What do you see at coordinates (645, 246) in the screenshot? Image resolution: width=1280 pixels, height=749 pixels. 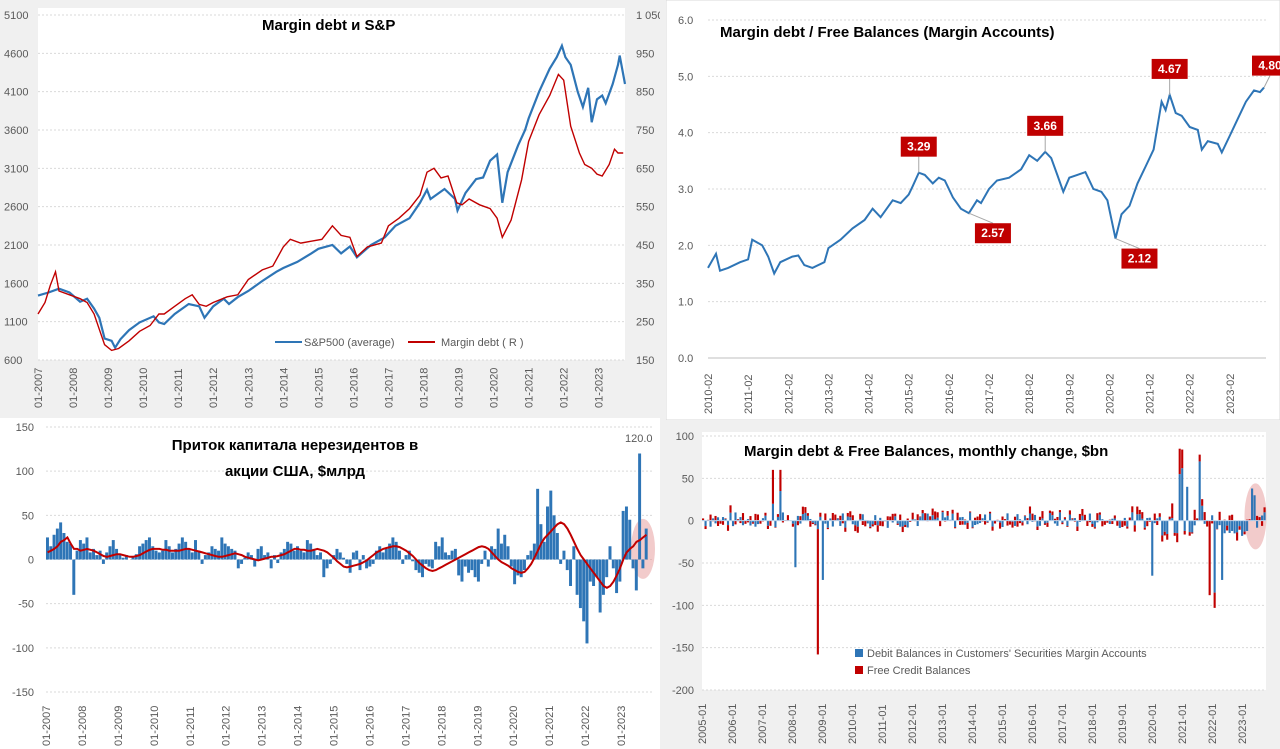 I see `y-right-tick-label: 450` at bounding box center [645, 246].